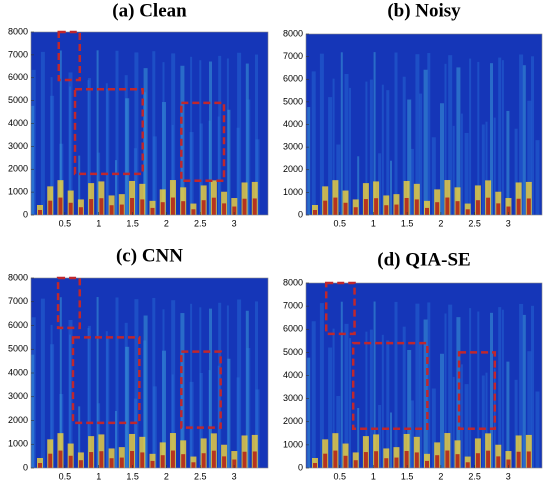  Describe the element at coordinates (407, 223) in the screenshot. I see `x-tick-label: 1.5` at that location.